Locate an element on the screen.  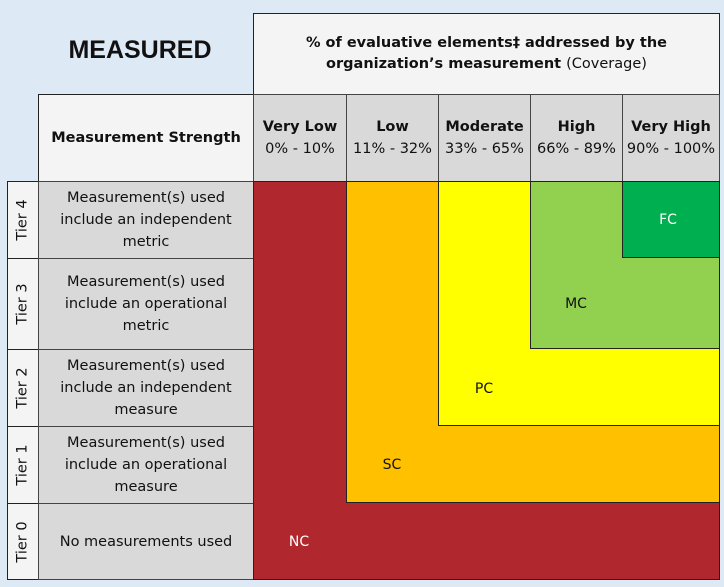
column-label: Very High is located at coordinates (671, 127).